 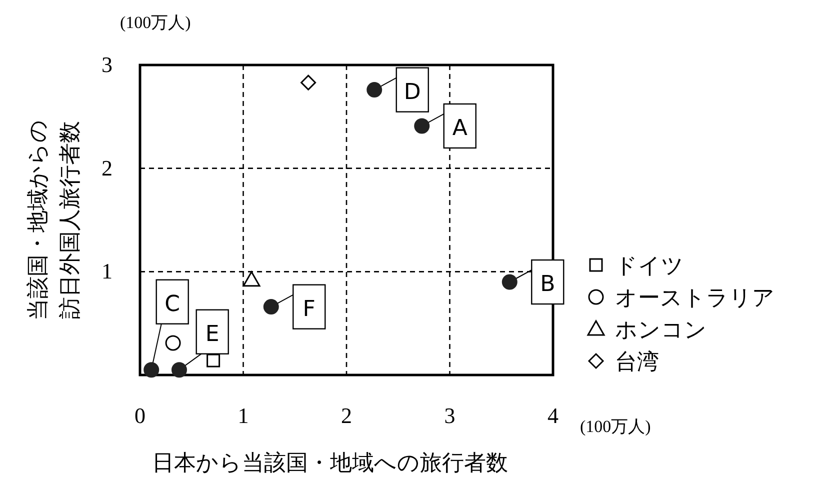 What do you see at coordinates (649, 266) in the screenshot?
I see `legend-label: ドイツ` at bounding box center [649, 266].